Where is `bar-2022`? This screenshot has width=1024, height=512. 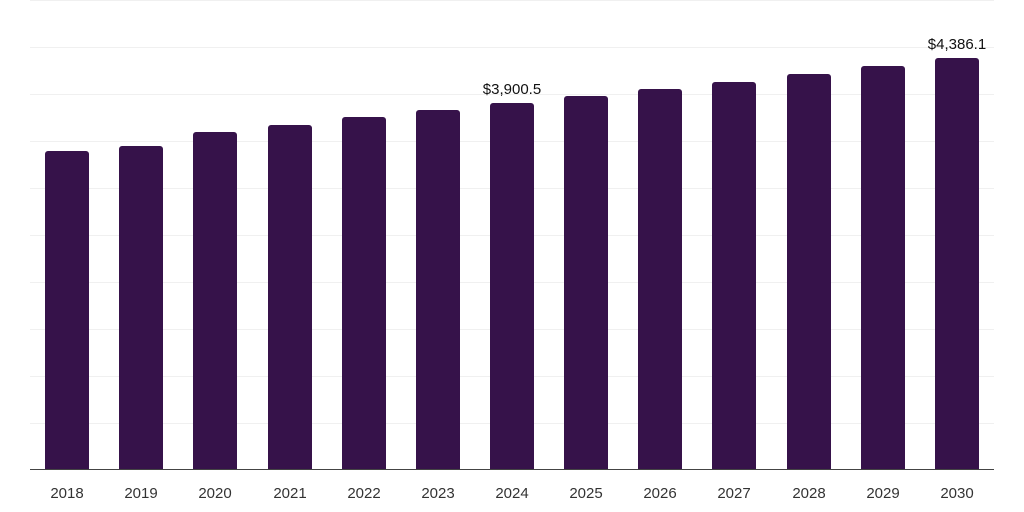
bar-2022 is located at coordinates (364, 293).